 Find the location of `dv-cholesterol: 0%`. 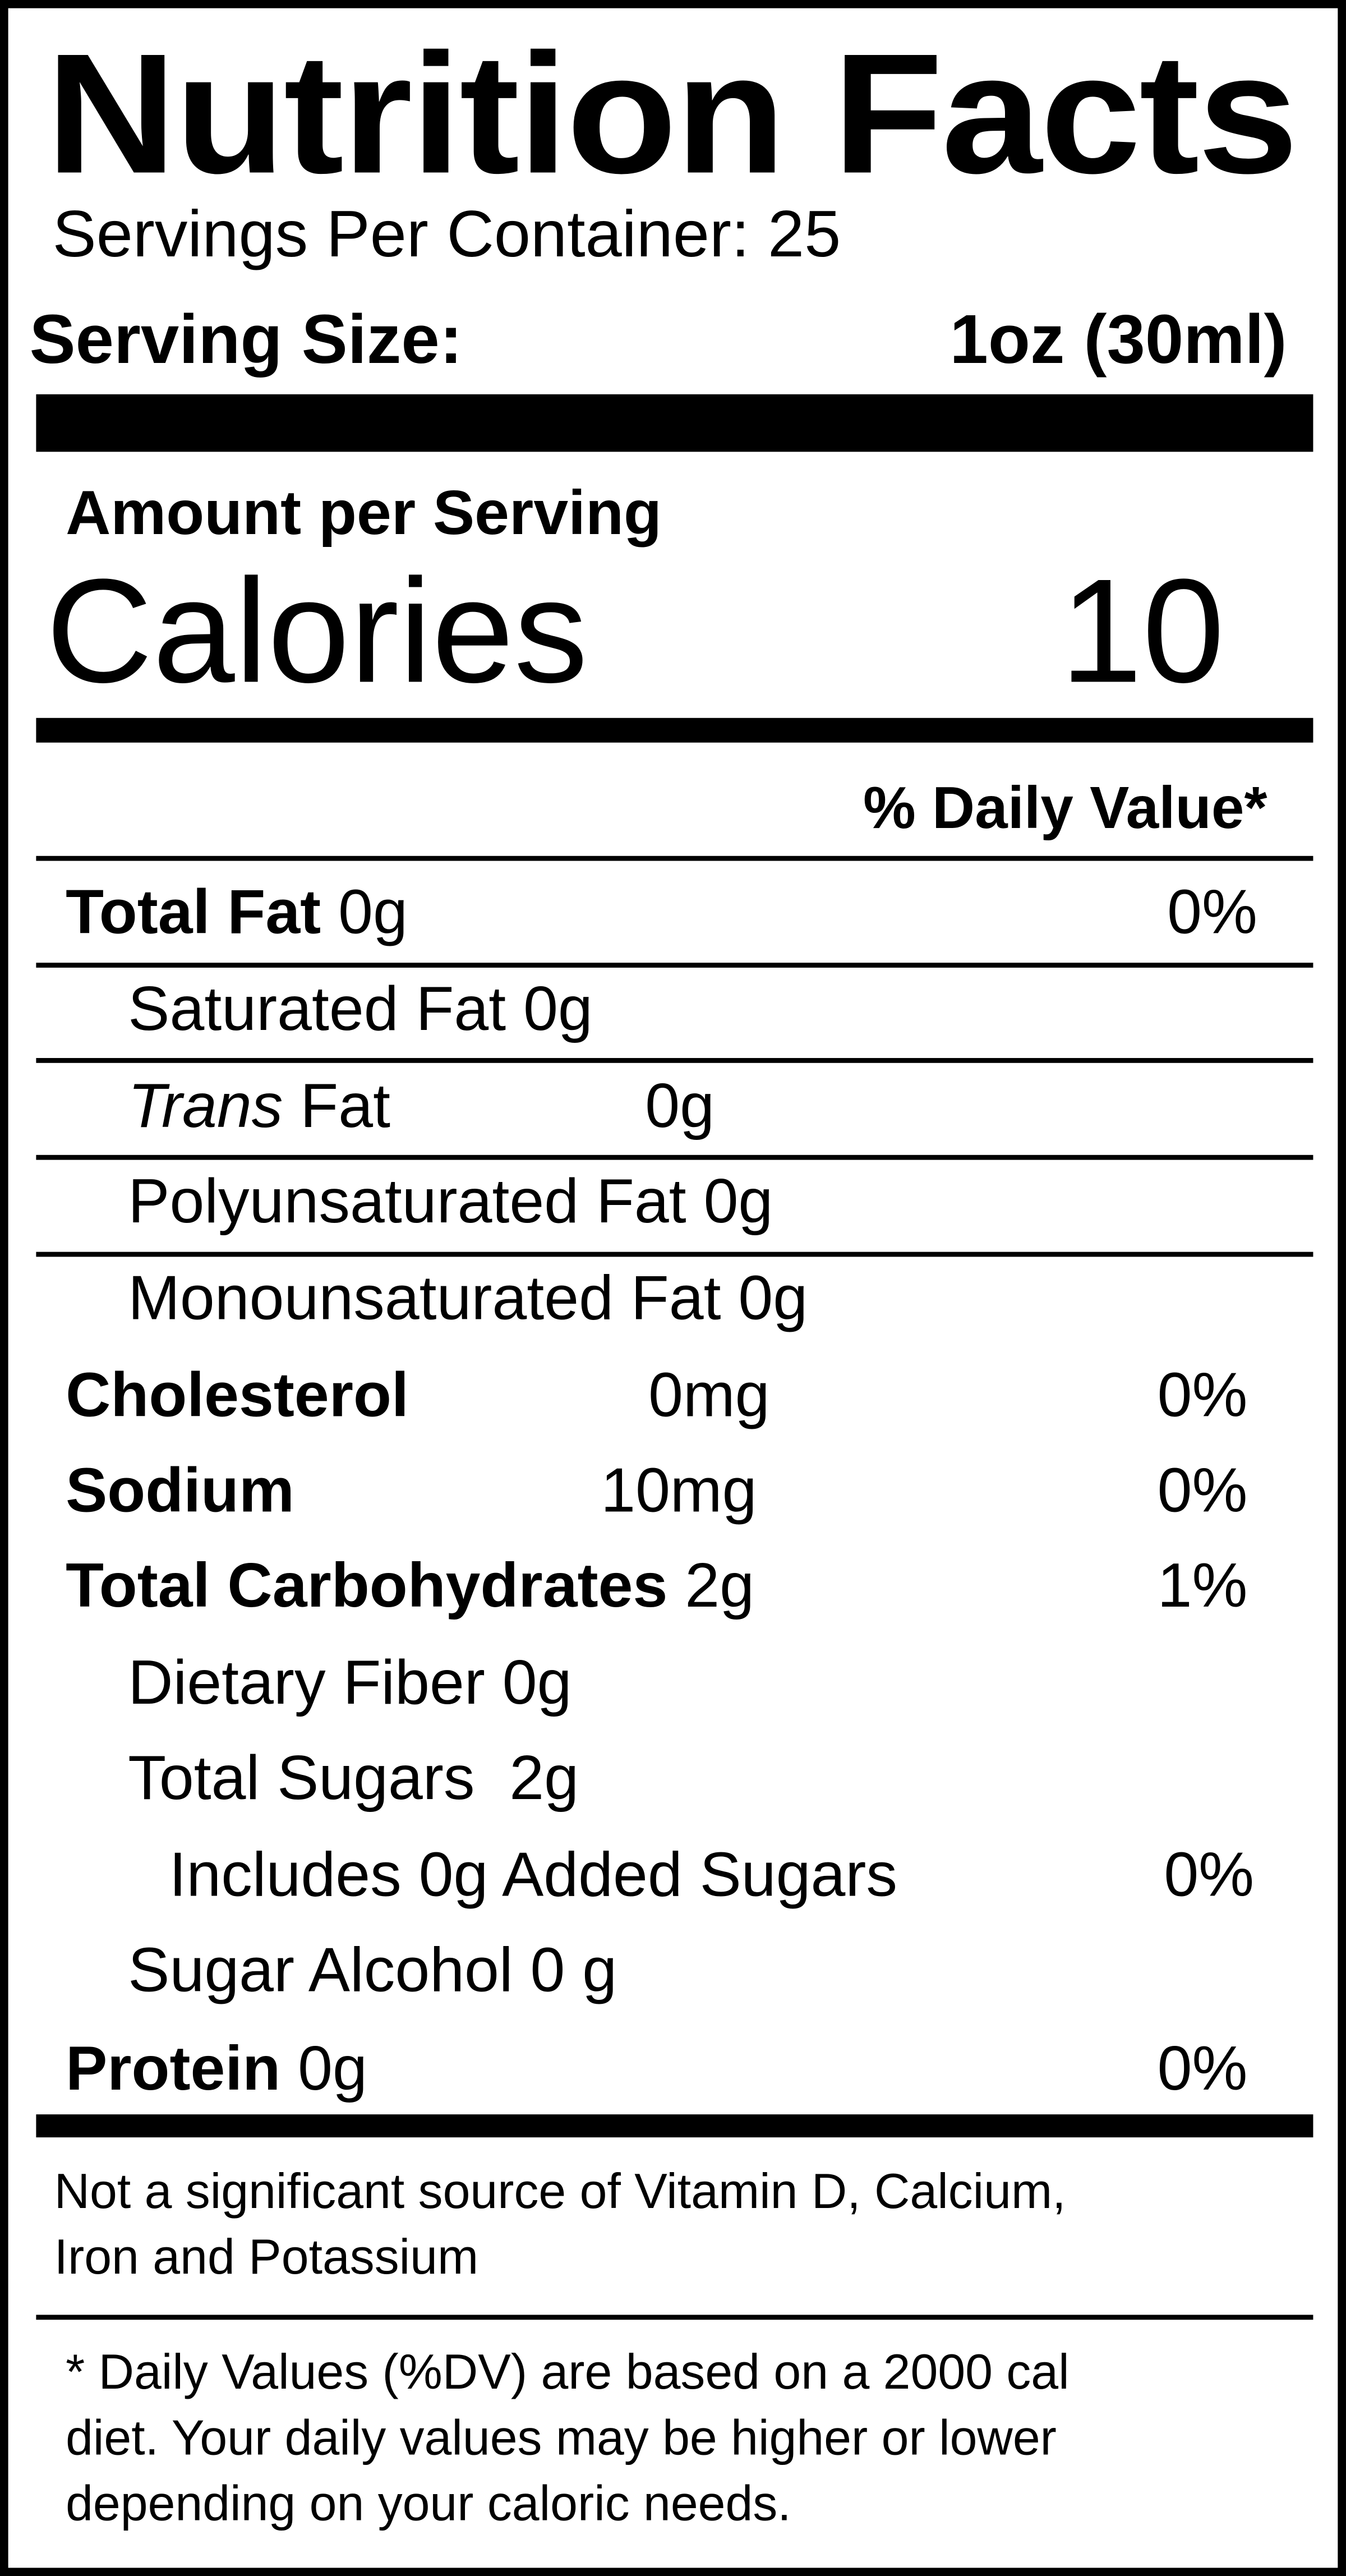

dv-cholesterol: 0% is located at coordinates (1202, 1396).